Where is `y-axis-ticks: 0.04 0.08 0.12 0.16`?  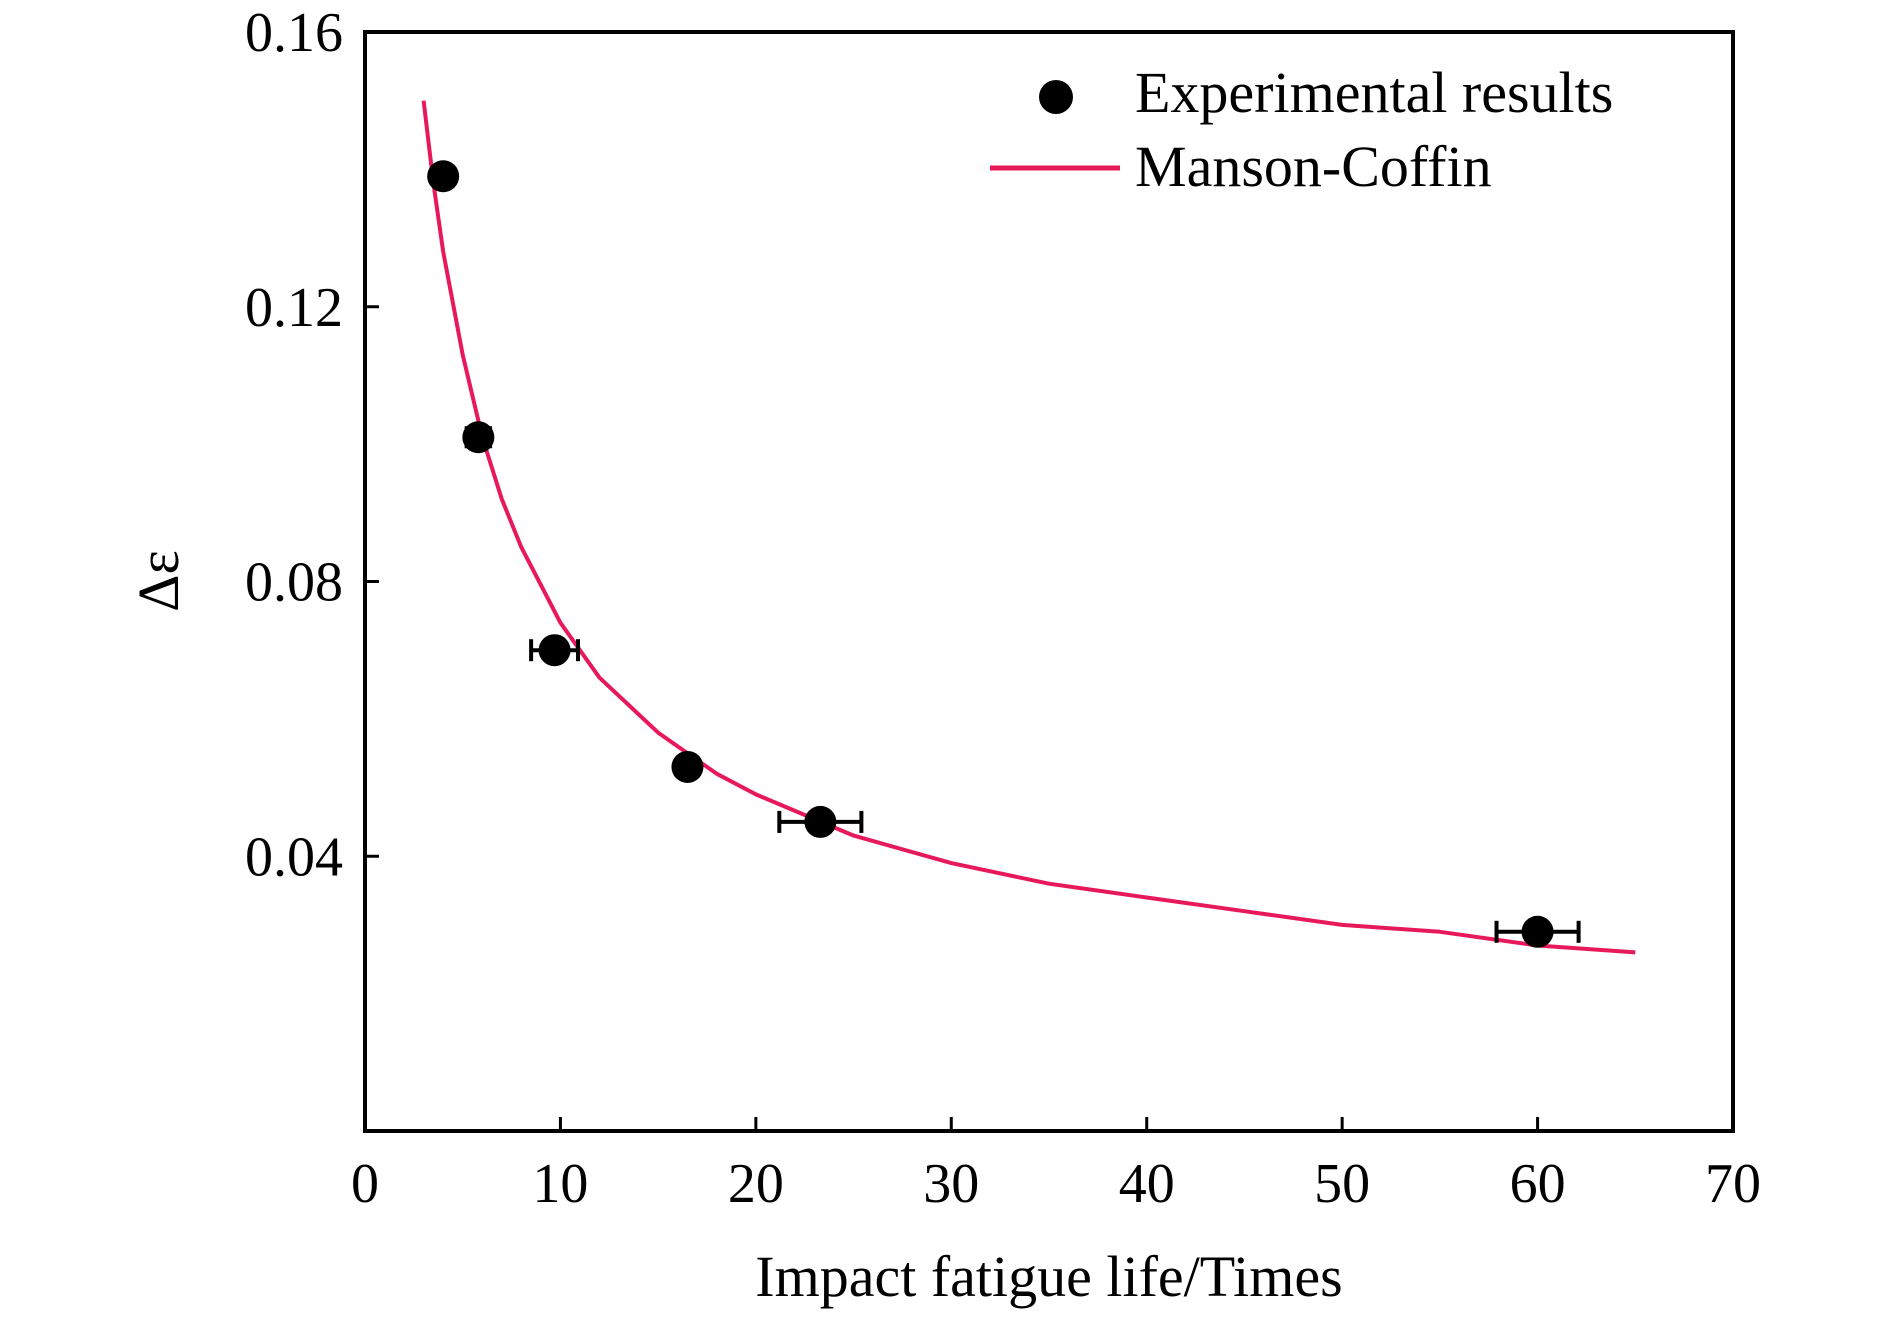
y-axis-ticks: 0.04 0.08 0.12 0.16 is located at coordinates (312, 445).